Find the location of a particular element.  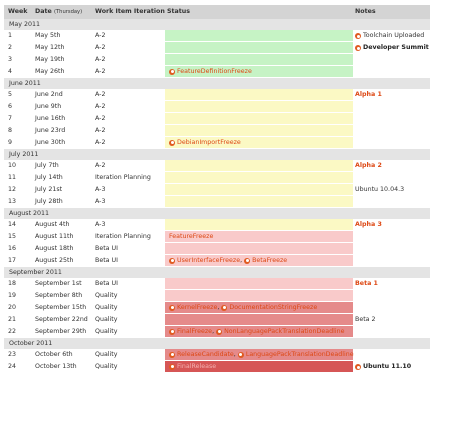

date-column-label: Date is located at coordinates (43, 11).